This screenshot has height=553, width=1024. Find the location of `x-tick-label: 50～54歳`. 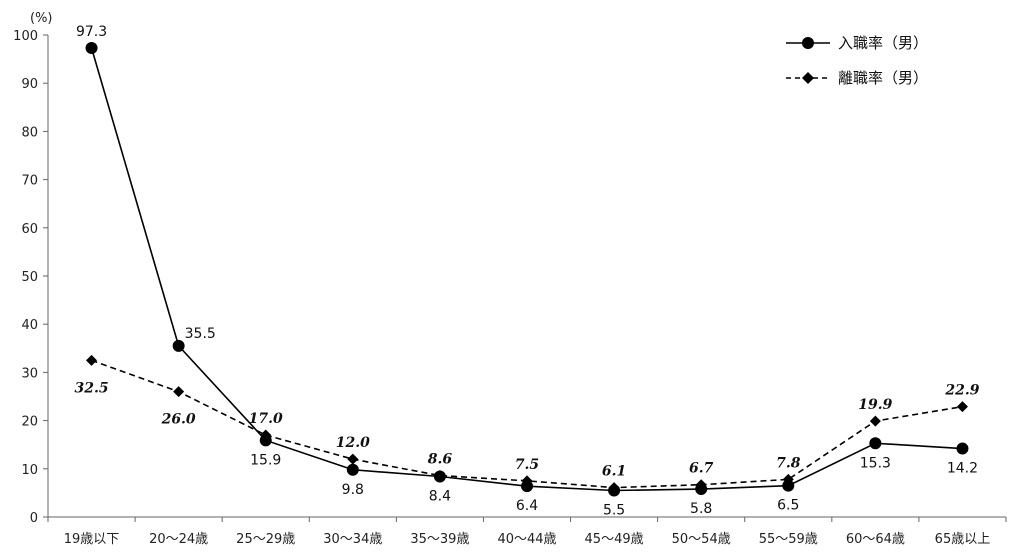

x-tick-label: 50～54歳 is located at coordinates (701, 539).